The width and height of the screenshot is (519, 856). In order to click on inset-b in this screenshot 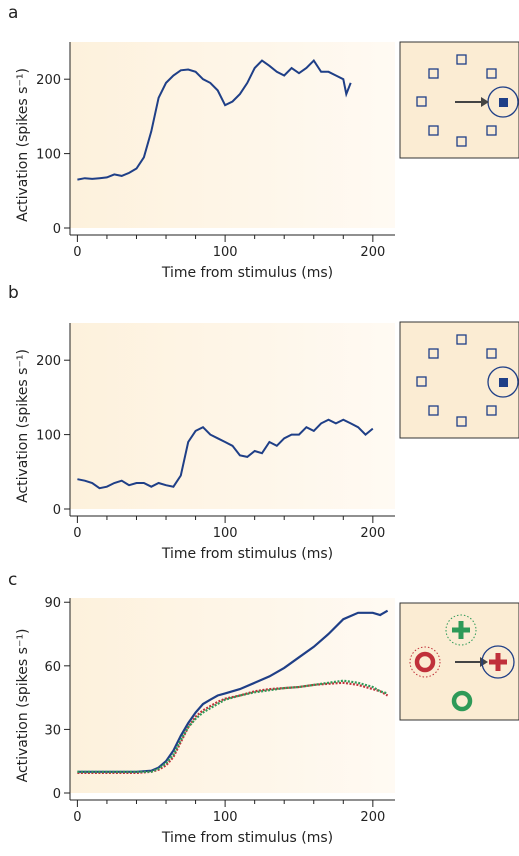, I will do `click(459, 380)`.